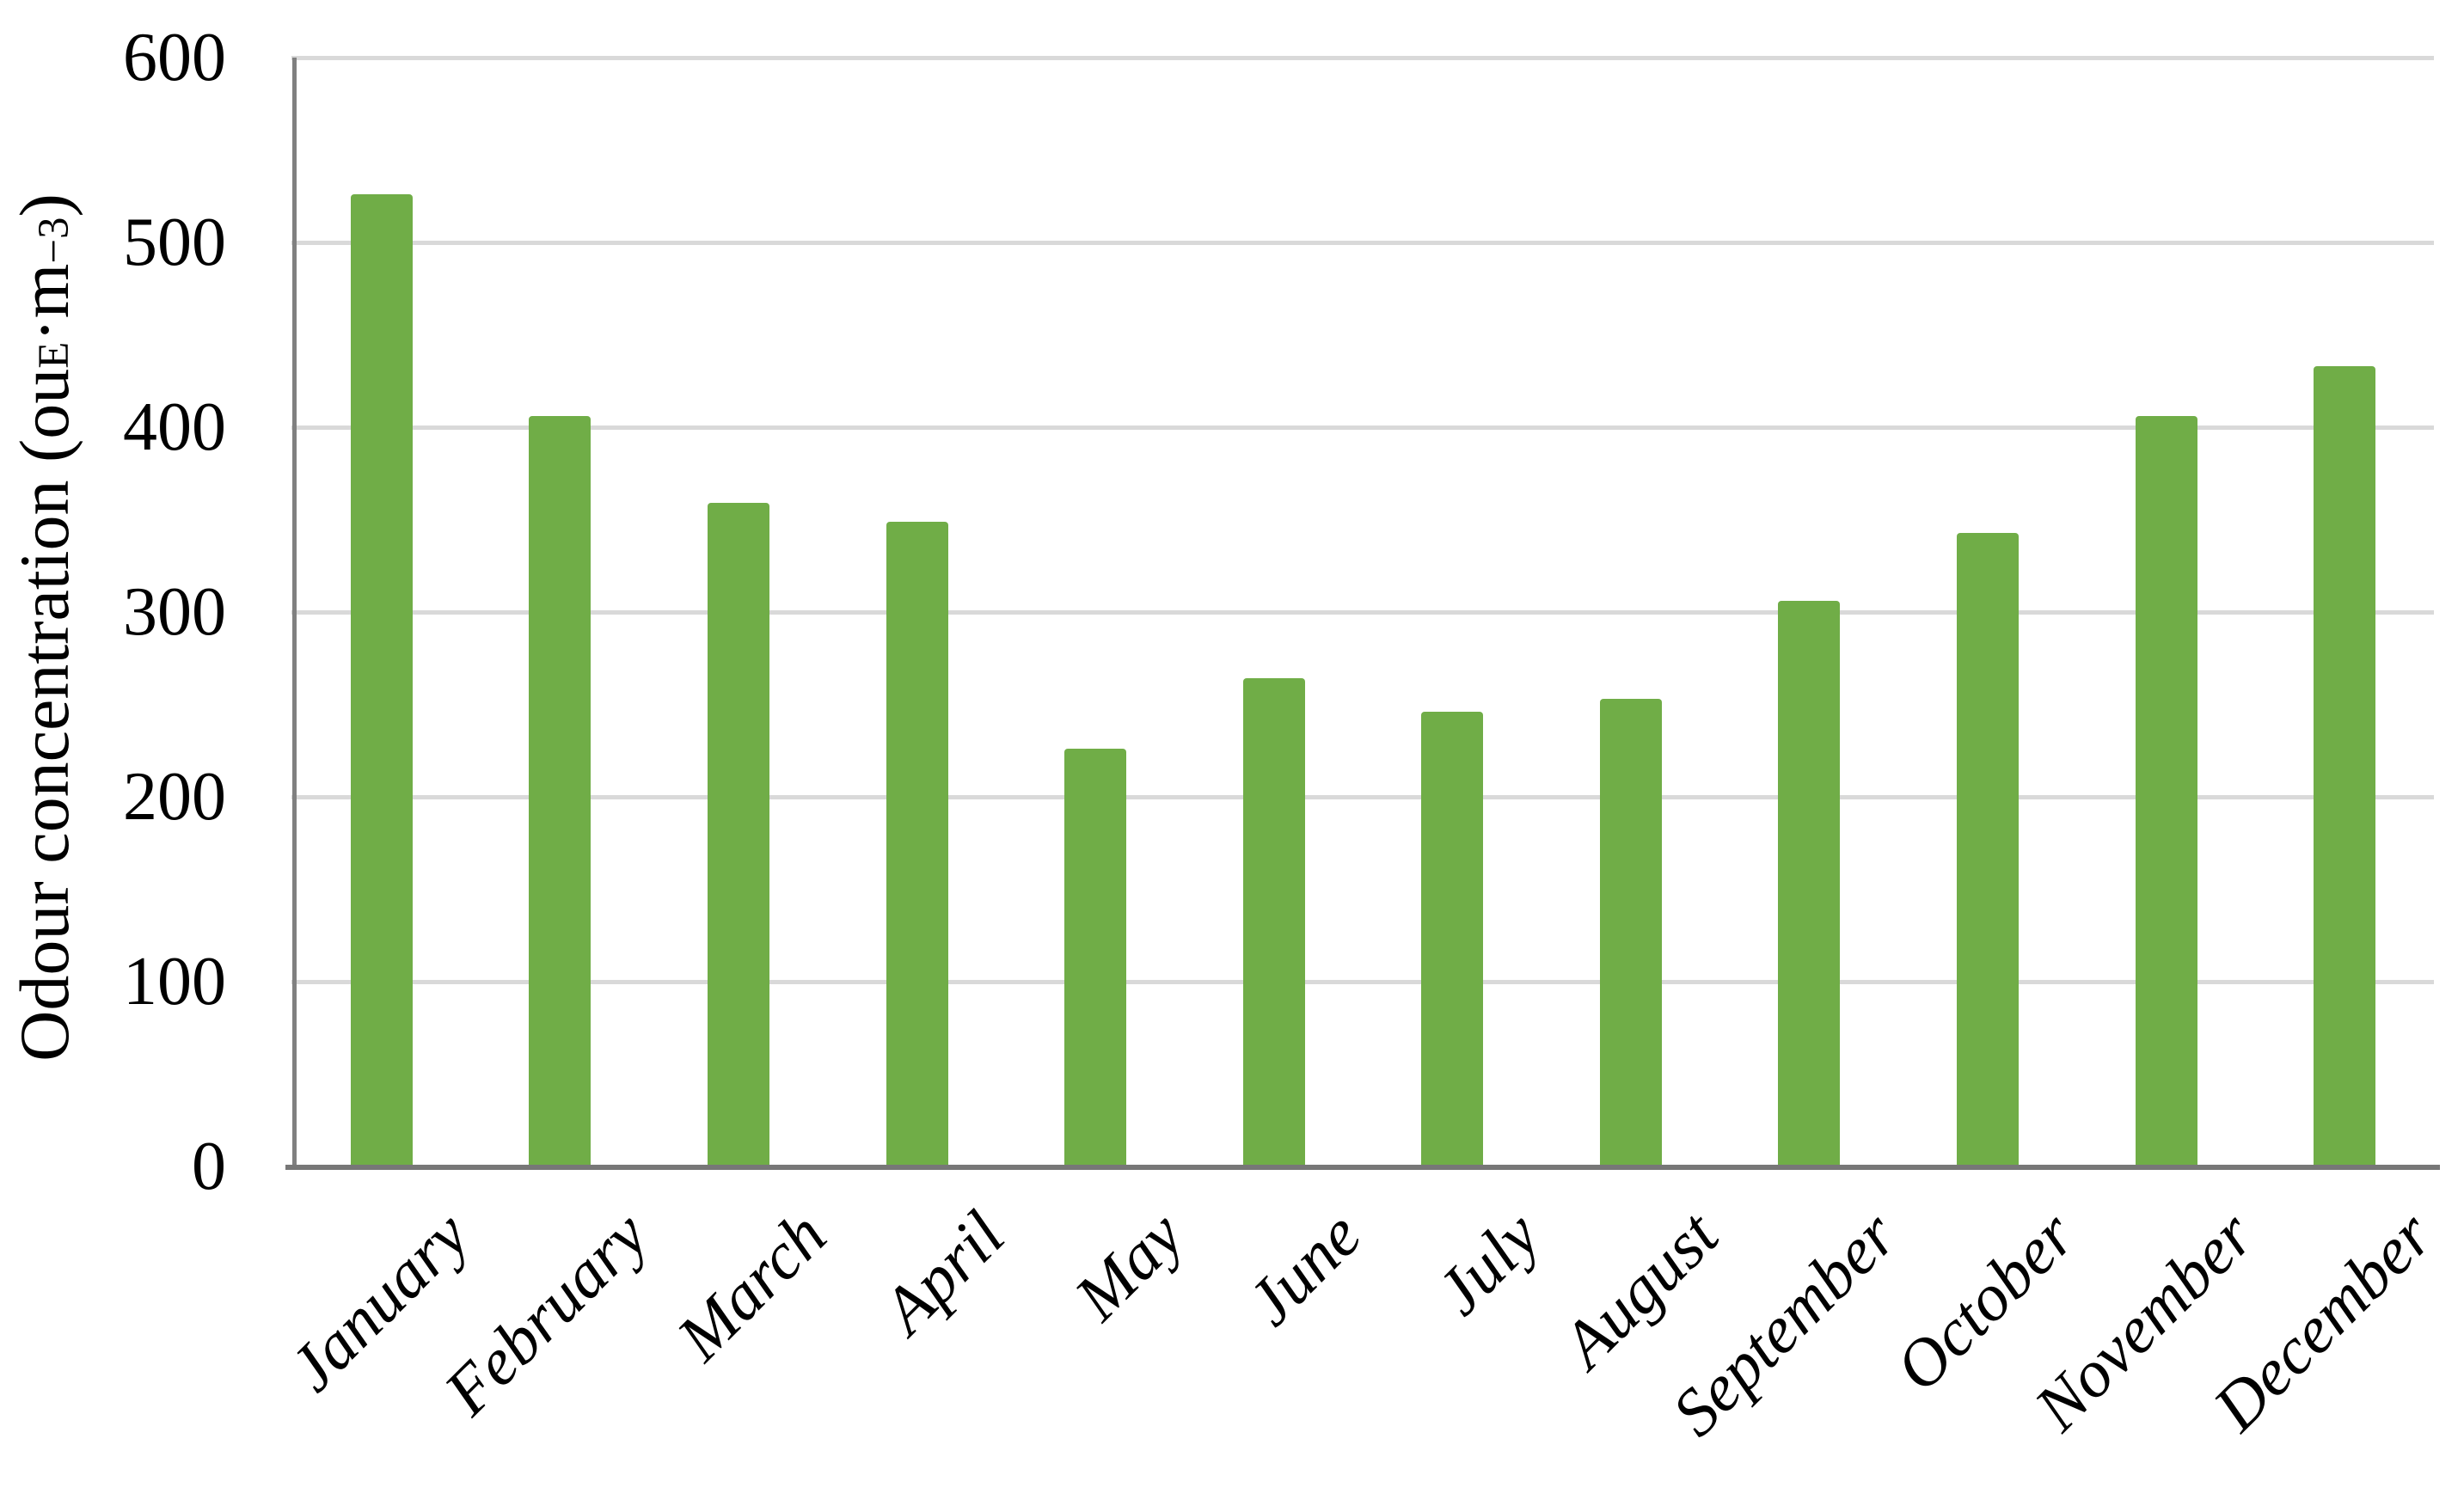  What do you see at coordinates (1273, 922) in the screenshot?
I see `bar-june` at bounding box center [1273, 922].